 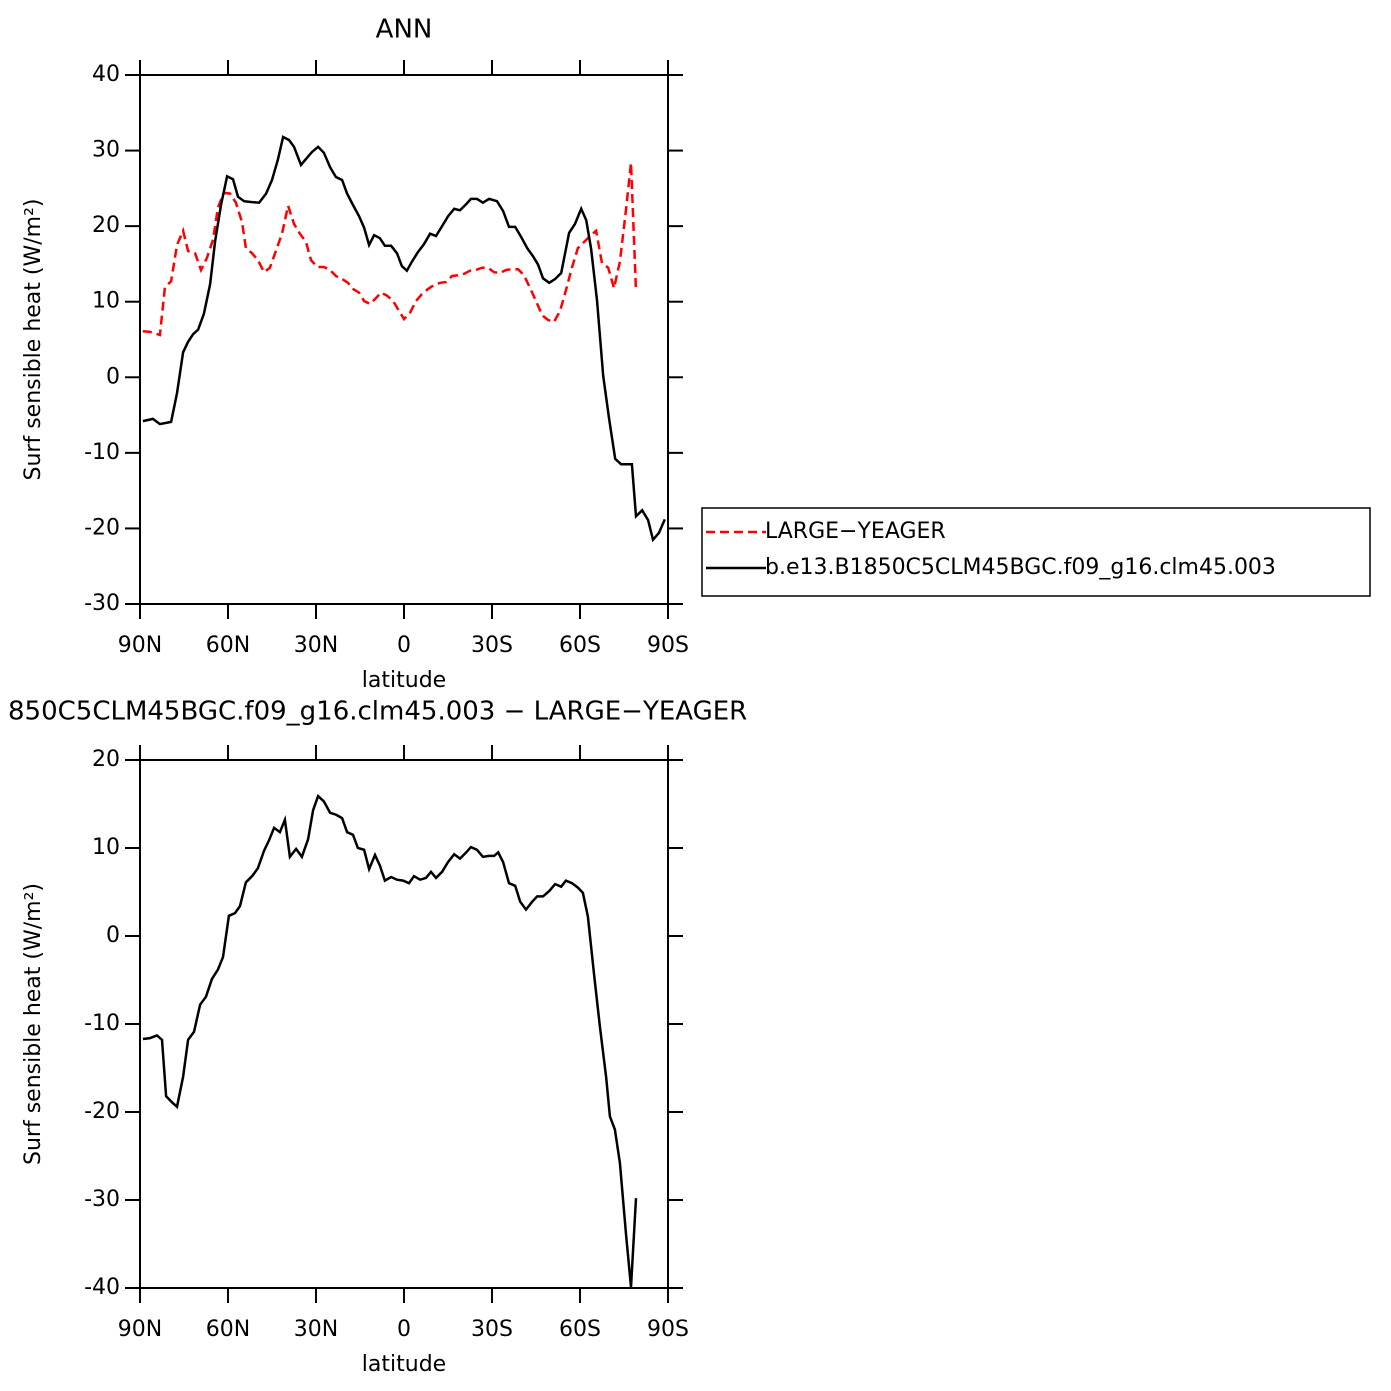 What do you see at coordinates (855, 531) in the screenshot?
I see `legend-label: LARGE−YEAGER` at bounding box center [855, 531].